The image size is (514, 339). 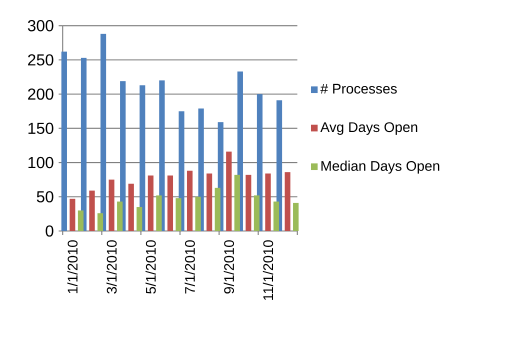 I want to click on y-tick-label: 0, so click(x=50, y=231).